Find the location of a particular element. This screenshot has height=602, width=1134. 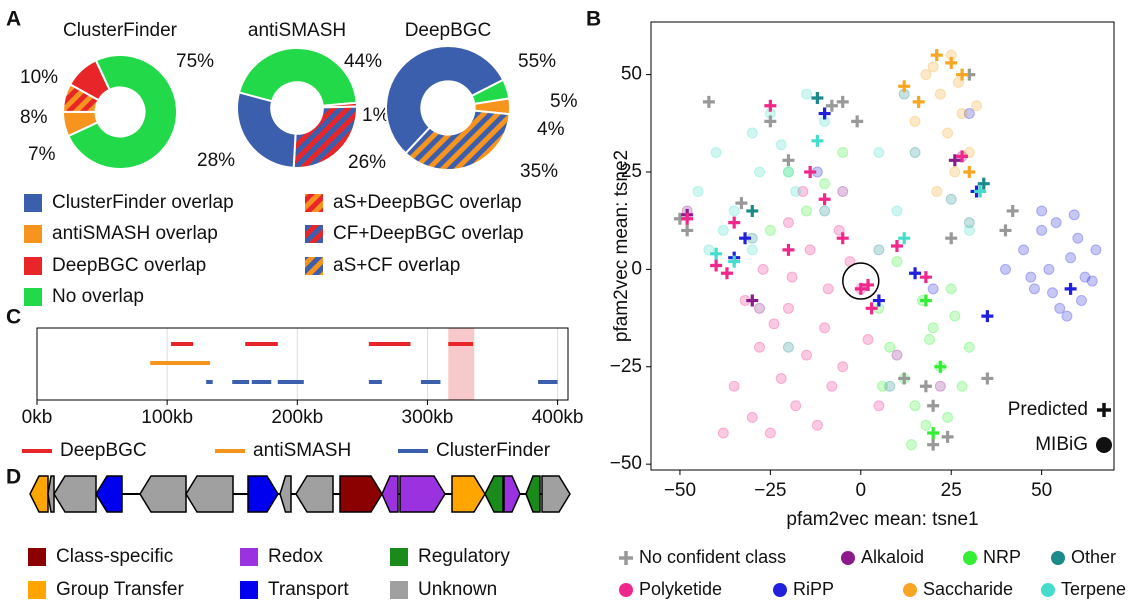

x-tick-label: 0 is located at coordinates (861, 490).